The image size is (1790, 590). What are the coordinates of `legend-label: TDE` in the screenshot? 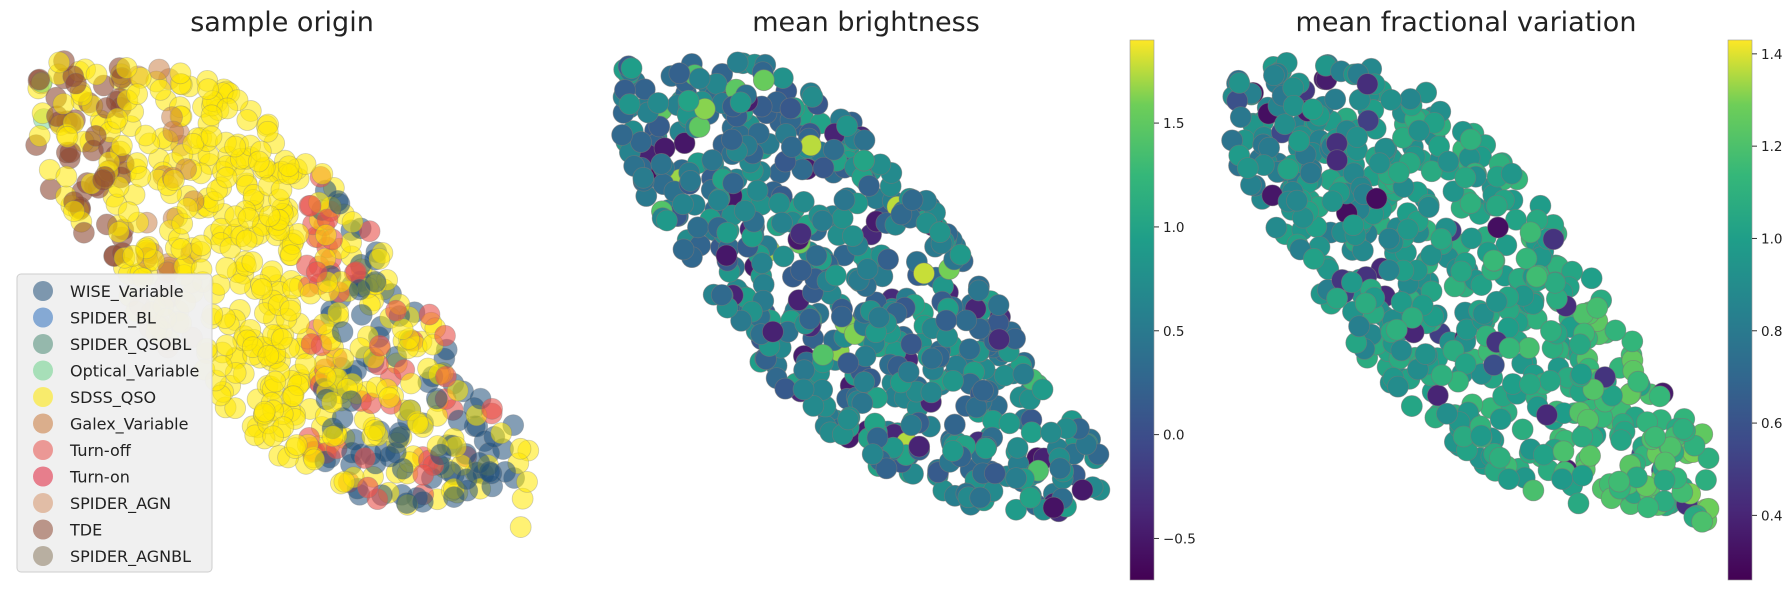 It's located at (85, 530).